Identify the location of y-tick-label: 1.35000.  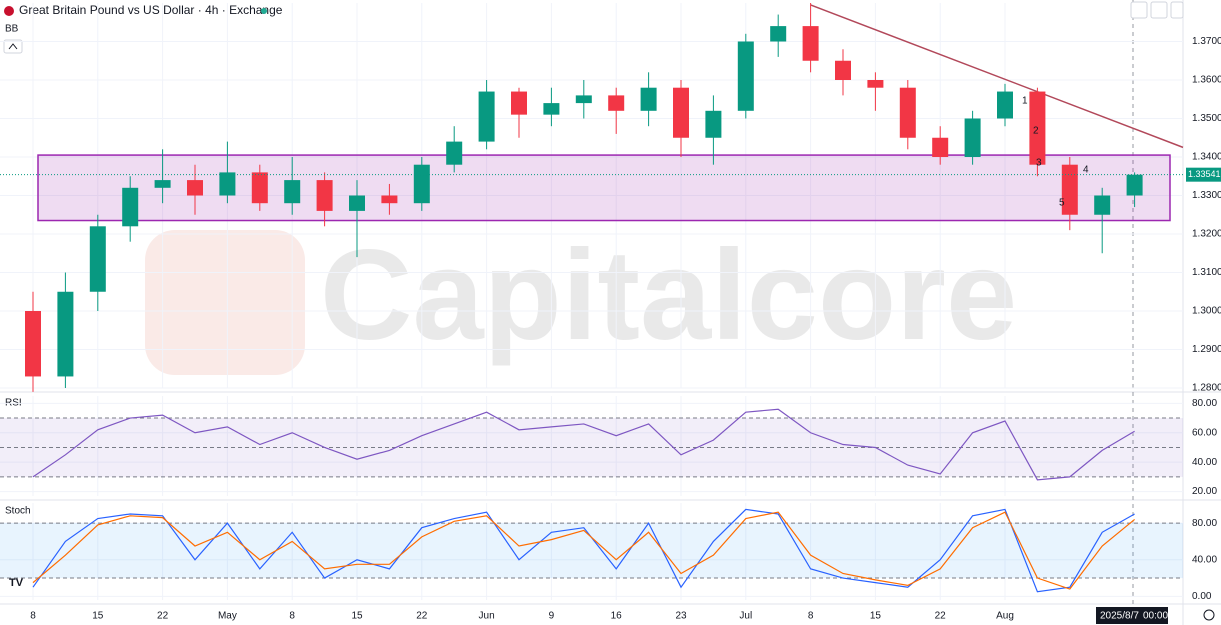
(1206, 118).